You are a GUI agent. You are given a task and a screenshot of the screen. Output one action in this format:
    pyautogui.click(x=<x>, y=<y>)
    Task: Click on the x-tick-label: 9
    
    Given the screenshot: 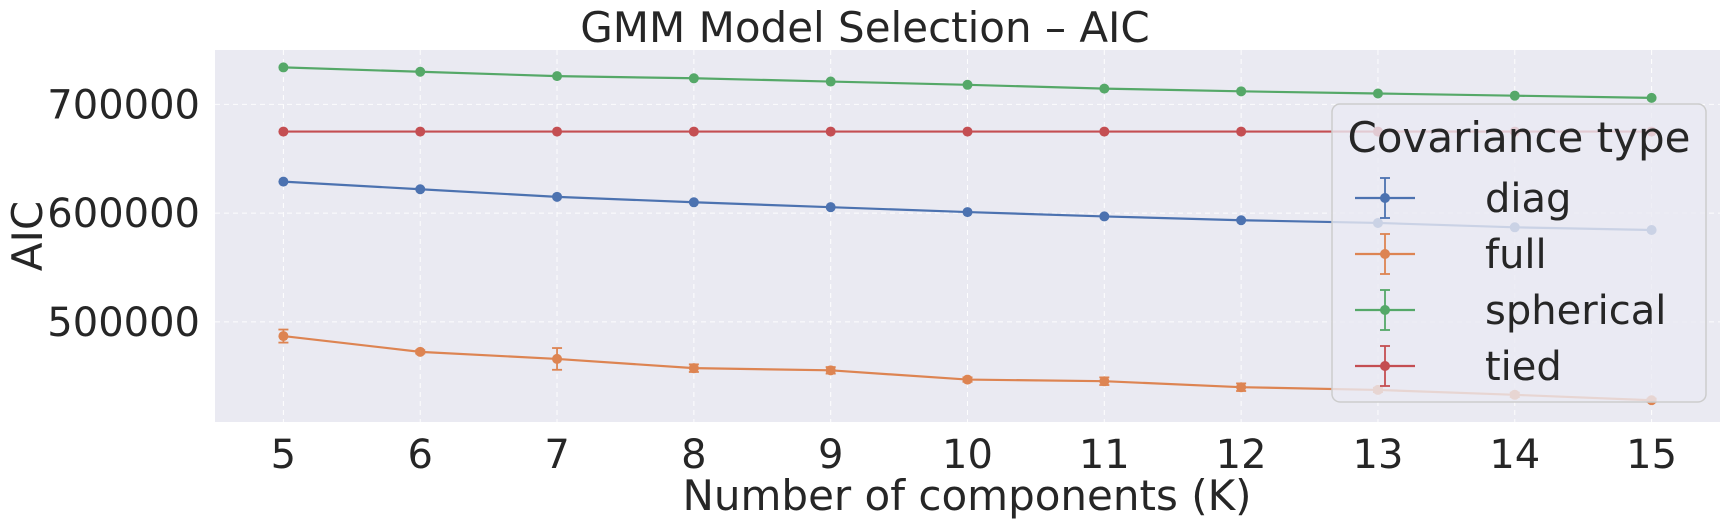 What is the action you would take?
    pyautogui.click(x=830, y=455)
    